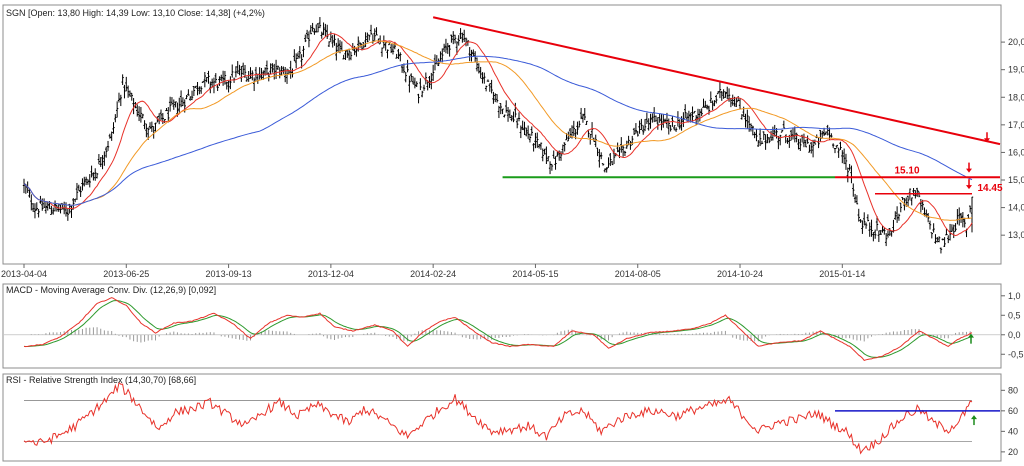  What do you see at coordinates (1016, 125) in the screenshot?
I see `price-y-tick-label: 17,0` at bounding box center [1016, 125].